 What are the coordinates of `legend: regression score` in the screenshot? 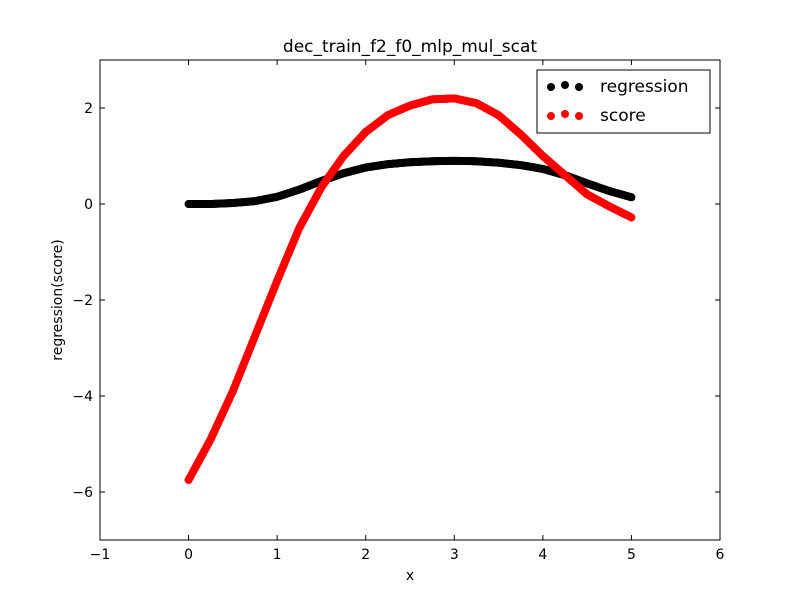 It's located at (623, 101).